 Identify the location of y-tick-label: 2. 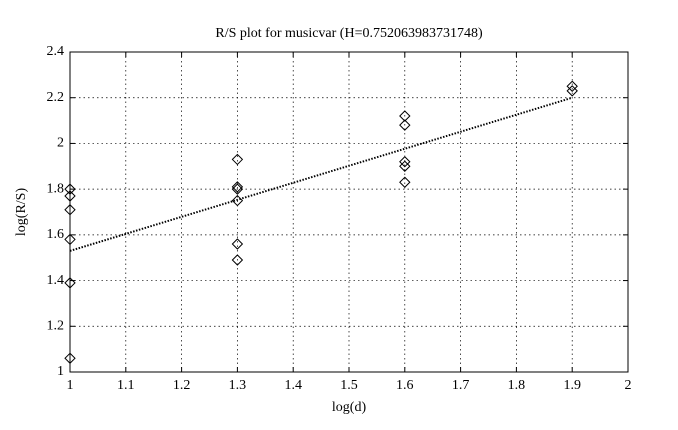
(60, 143).